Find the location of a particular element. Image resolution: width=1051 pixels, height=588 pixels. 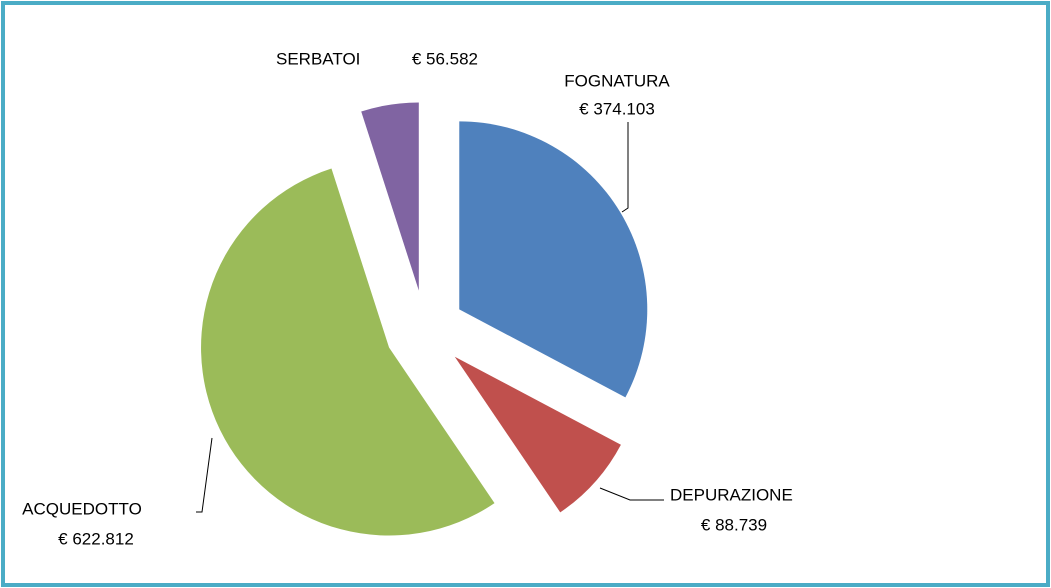

slice-category-label: ACQUEDOTTO is located at coordinates (82, 508).